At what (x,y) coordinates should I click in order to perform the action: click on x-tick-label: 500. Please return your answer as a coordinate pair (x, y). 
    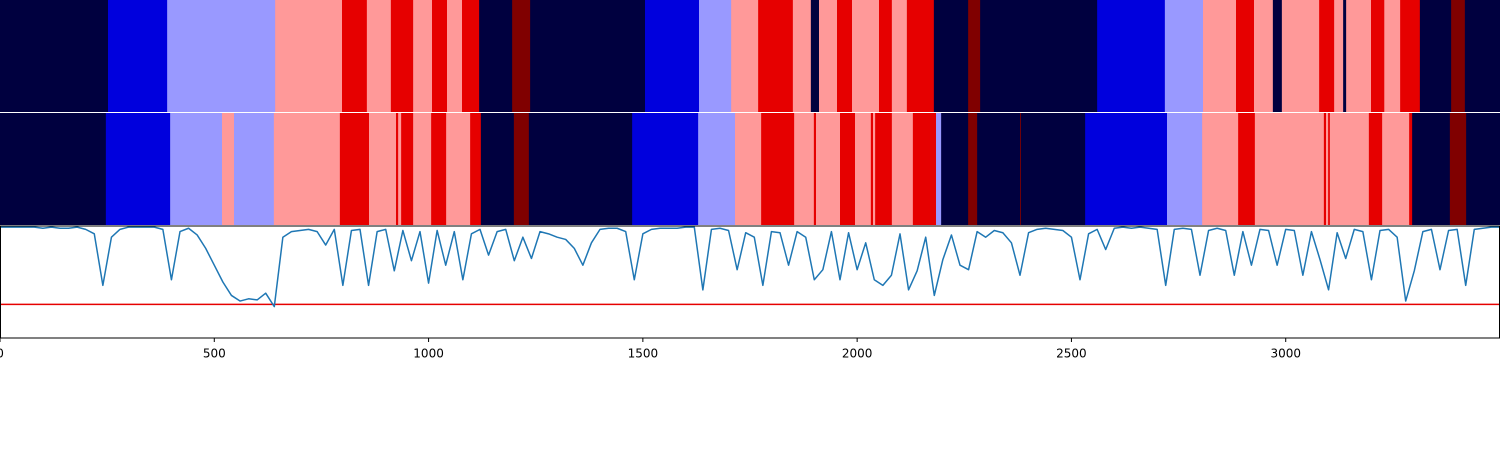
    Looking at the image, I should click on (214, 354).